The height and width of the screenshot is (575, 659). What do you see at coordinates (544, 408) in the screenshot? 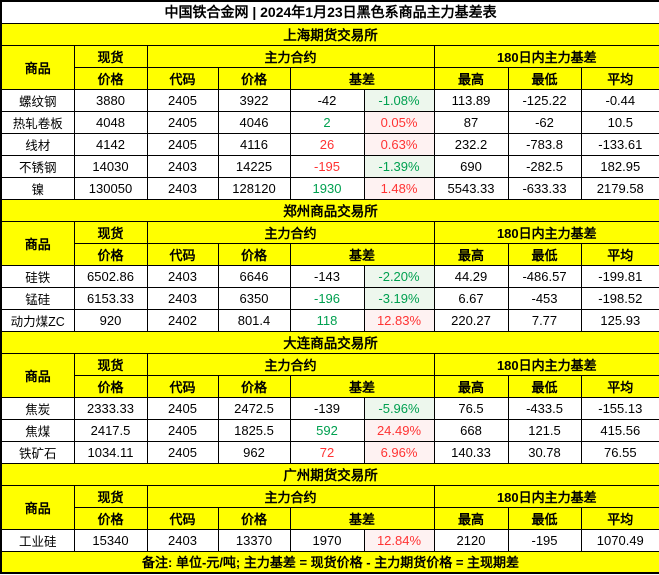
I see `cell-180d-low: -433.5` at bounding box center [544, 408].